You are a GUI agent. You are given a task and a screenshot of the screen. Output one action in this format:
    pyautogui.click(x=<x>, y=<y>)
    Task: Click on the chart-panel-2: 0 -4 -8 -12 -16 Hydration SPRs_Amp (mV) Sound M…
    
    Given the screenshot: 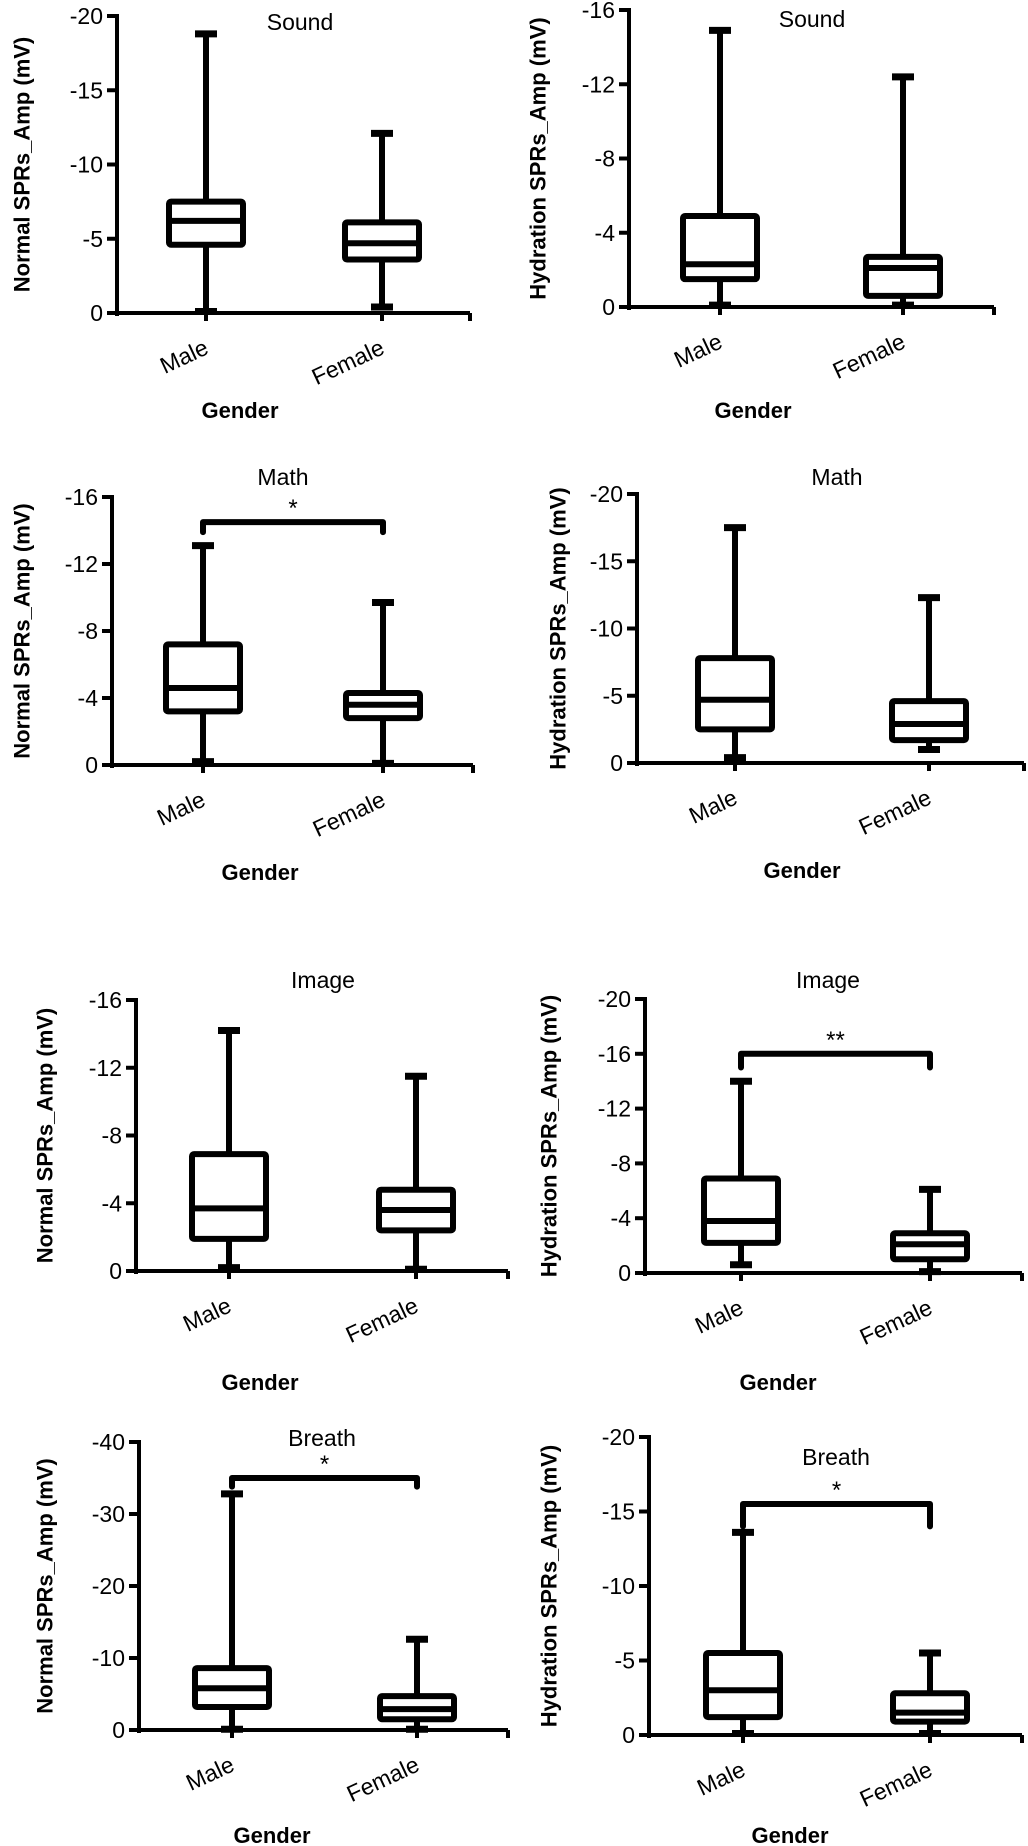 What is the action you would take?
    pyautogui.click(x=761, y=211)
    